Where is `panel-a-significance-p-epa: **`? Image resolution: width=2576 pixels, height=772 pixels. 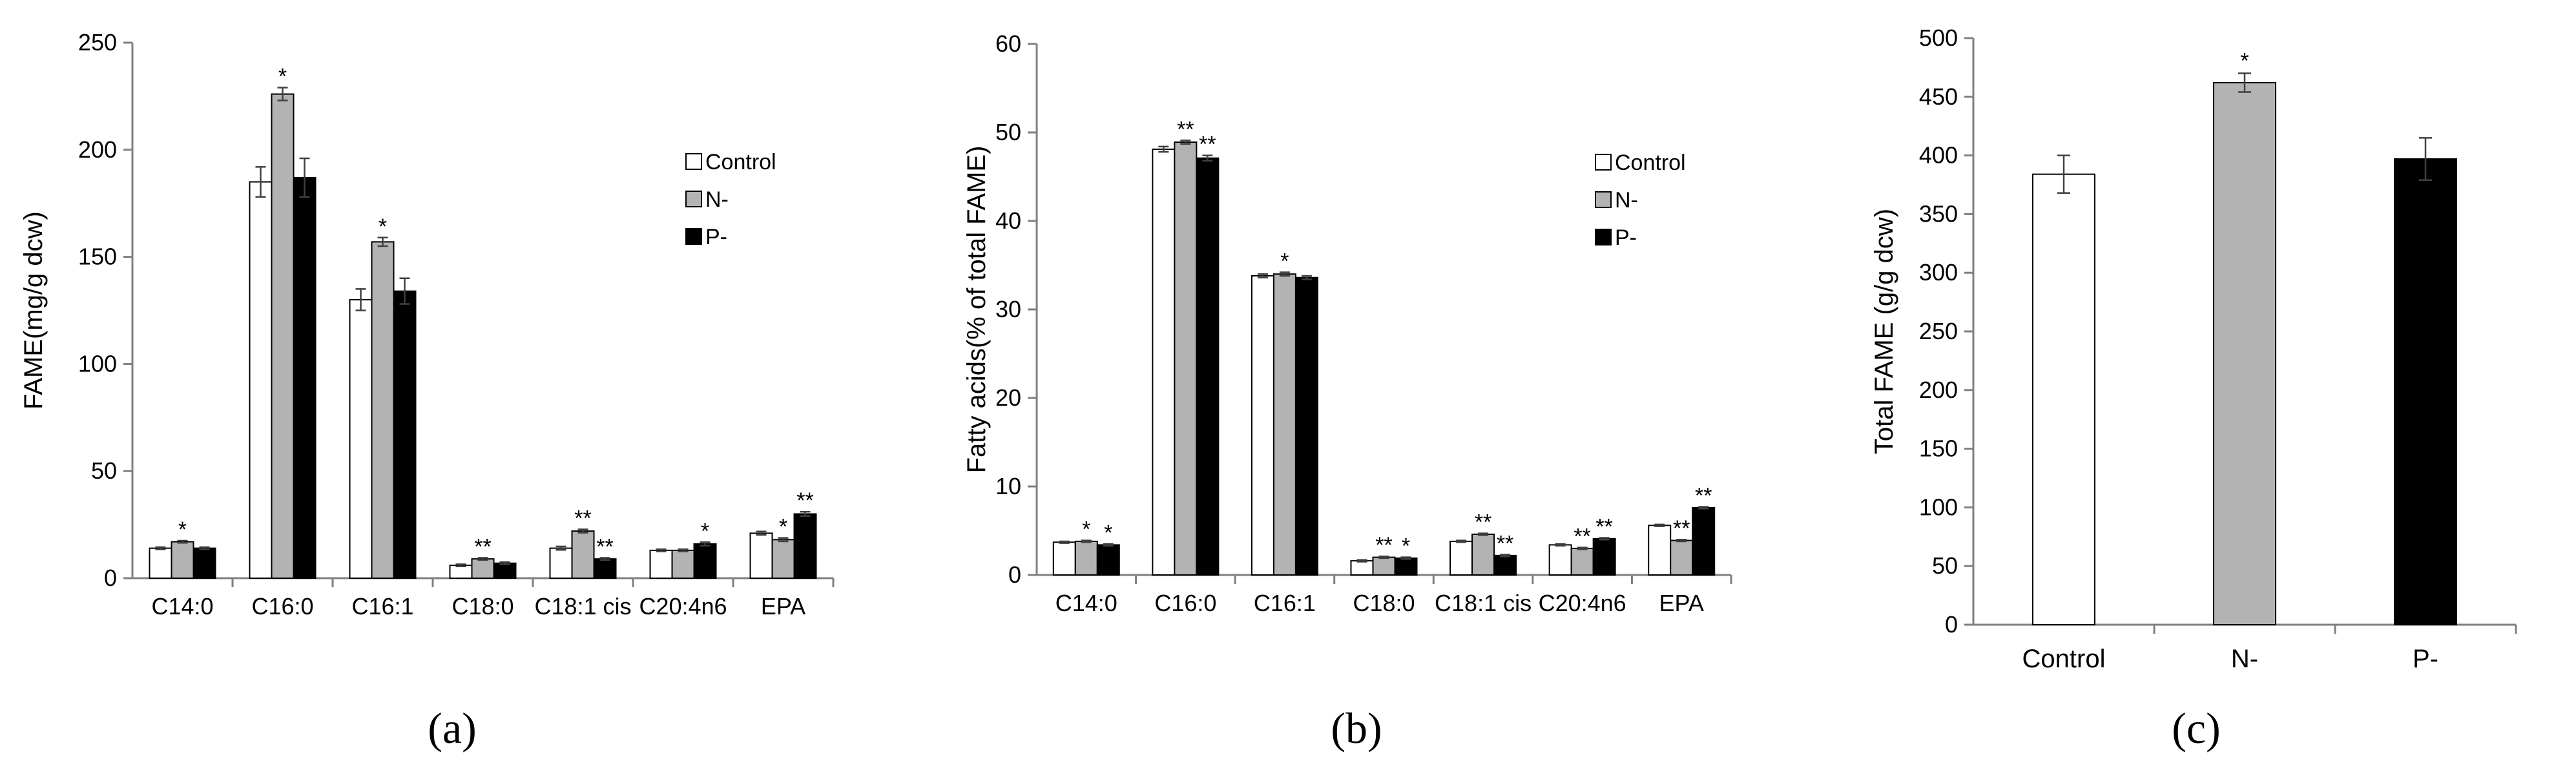 panel-a-significance-p-epa: ** is located at coordinates (804, 500).